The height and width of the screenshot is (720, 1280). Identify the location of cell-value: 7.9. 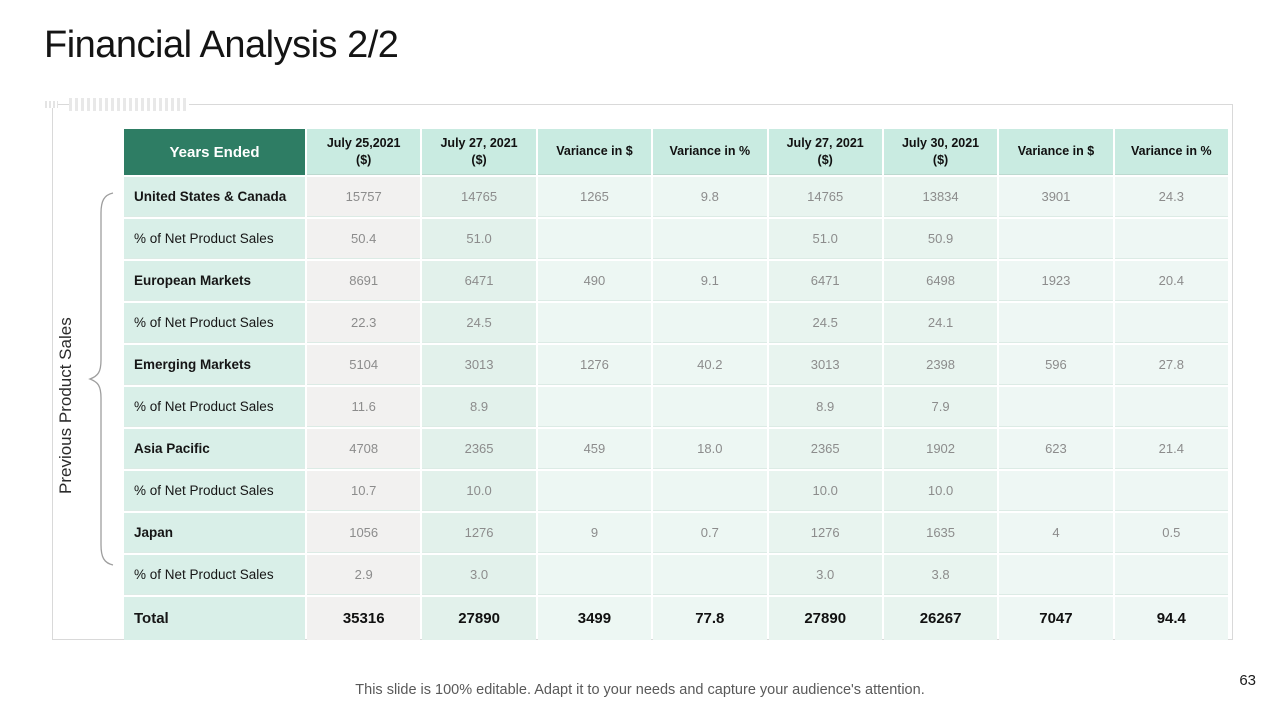
(940, 407).